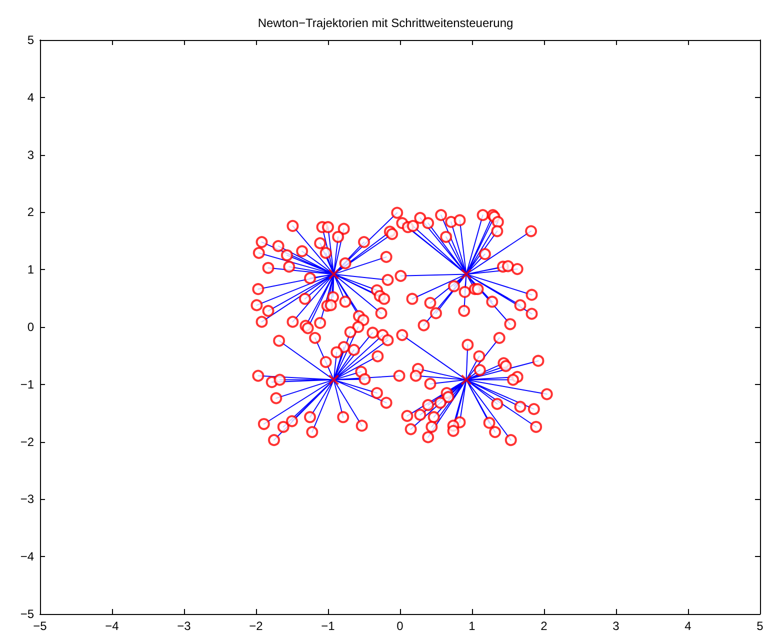 The height and width of the screenshot is (637, 771). I want to click on y-tick-label: −3, so click(27, 499).